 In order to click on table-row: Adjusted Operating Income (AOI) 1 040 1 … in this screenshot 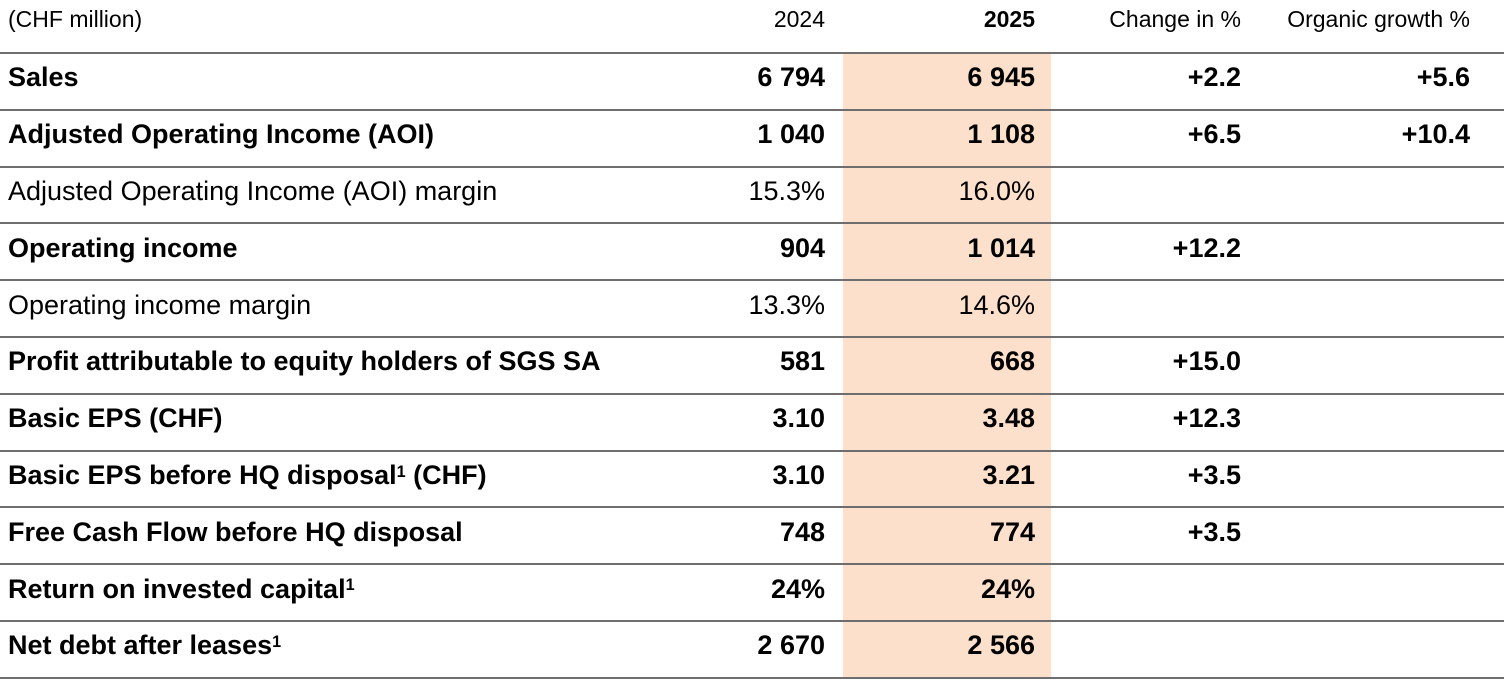, I will do `click(752, 137)`.